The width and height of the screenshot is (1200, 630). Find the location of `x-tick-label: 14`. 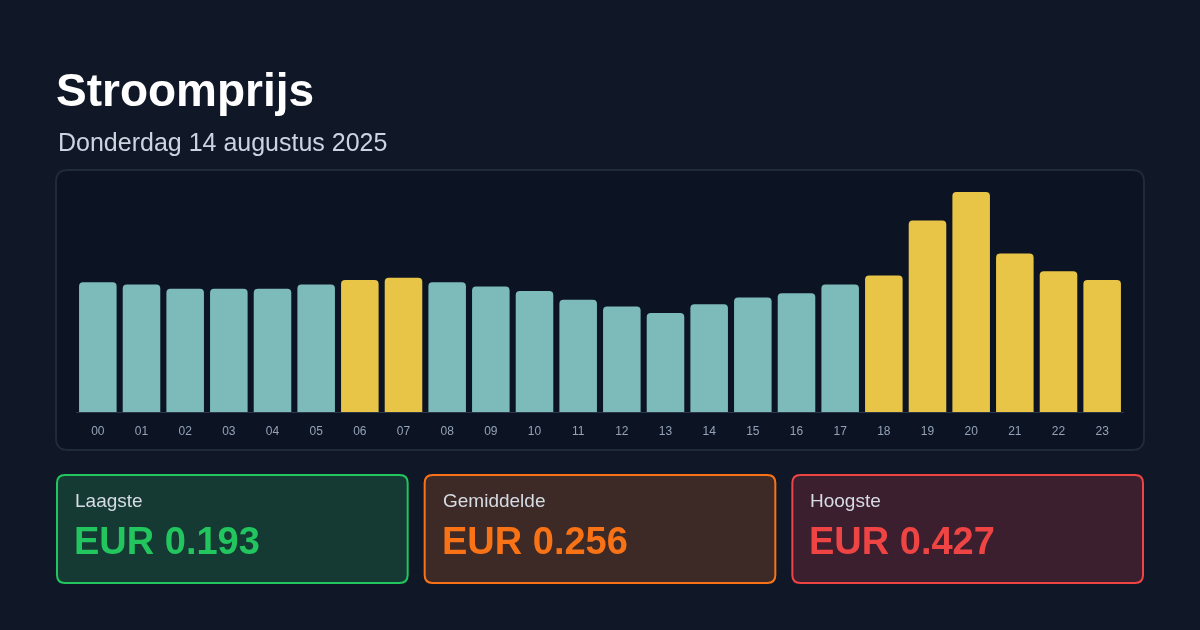

x-tick-label: 14 is located at coordinates (709, 431).